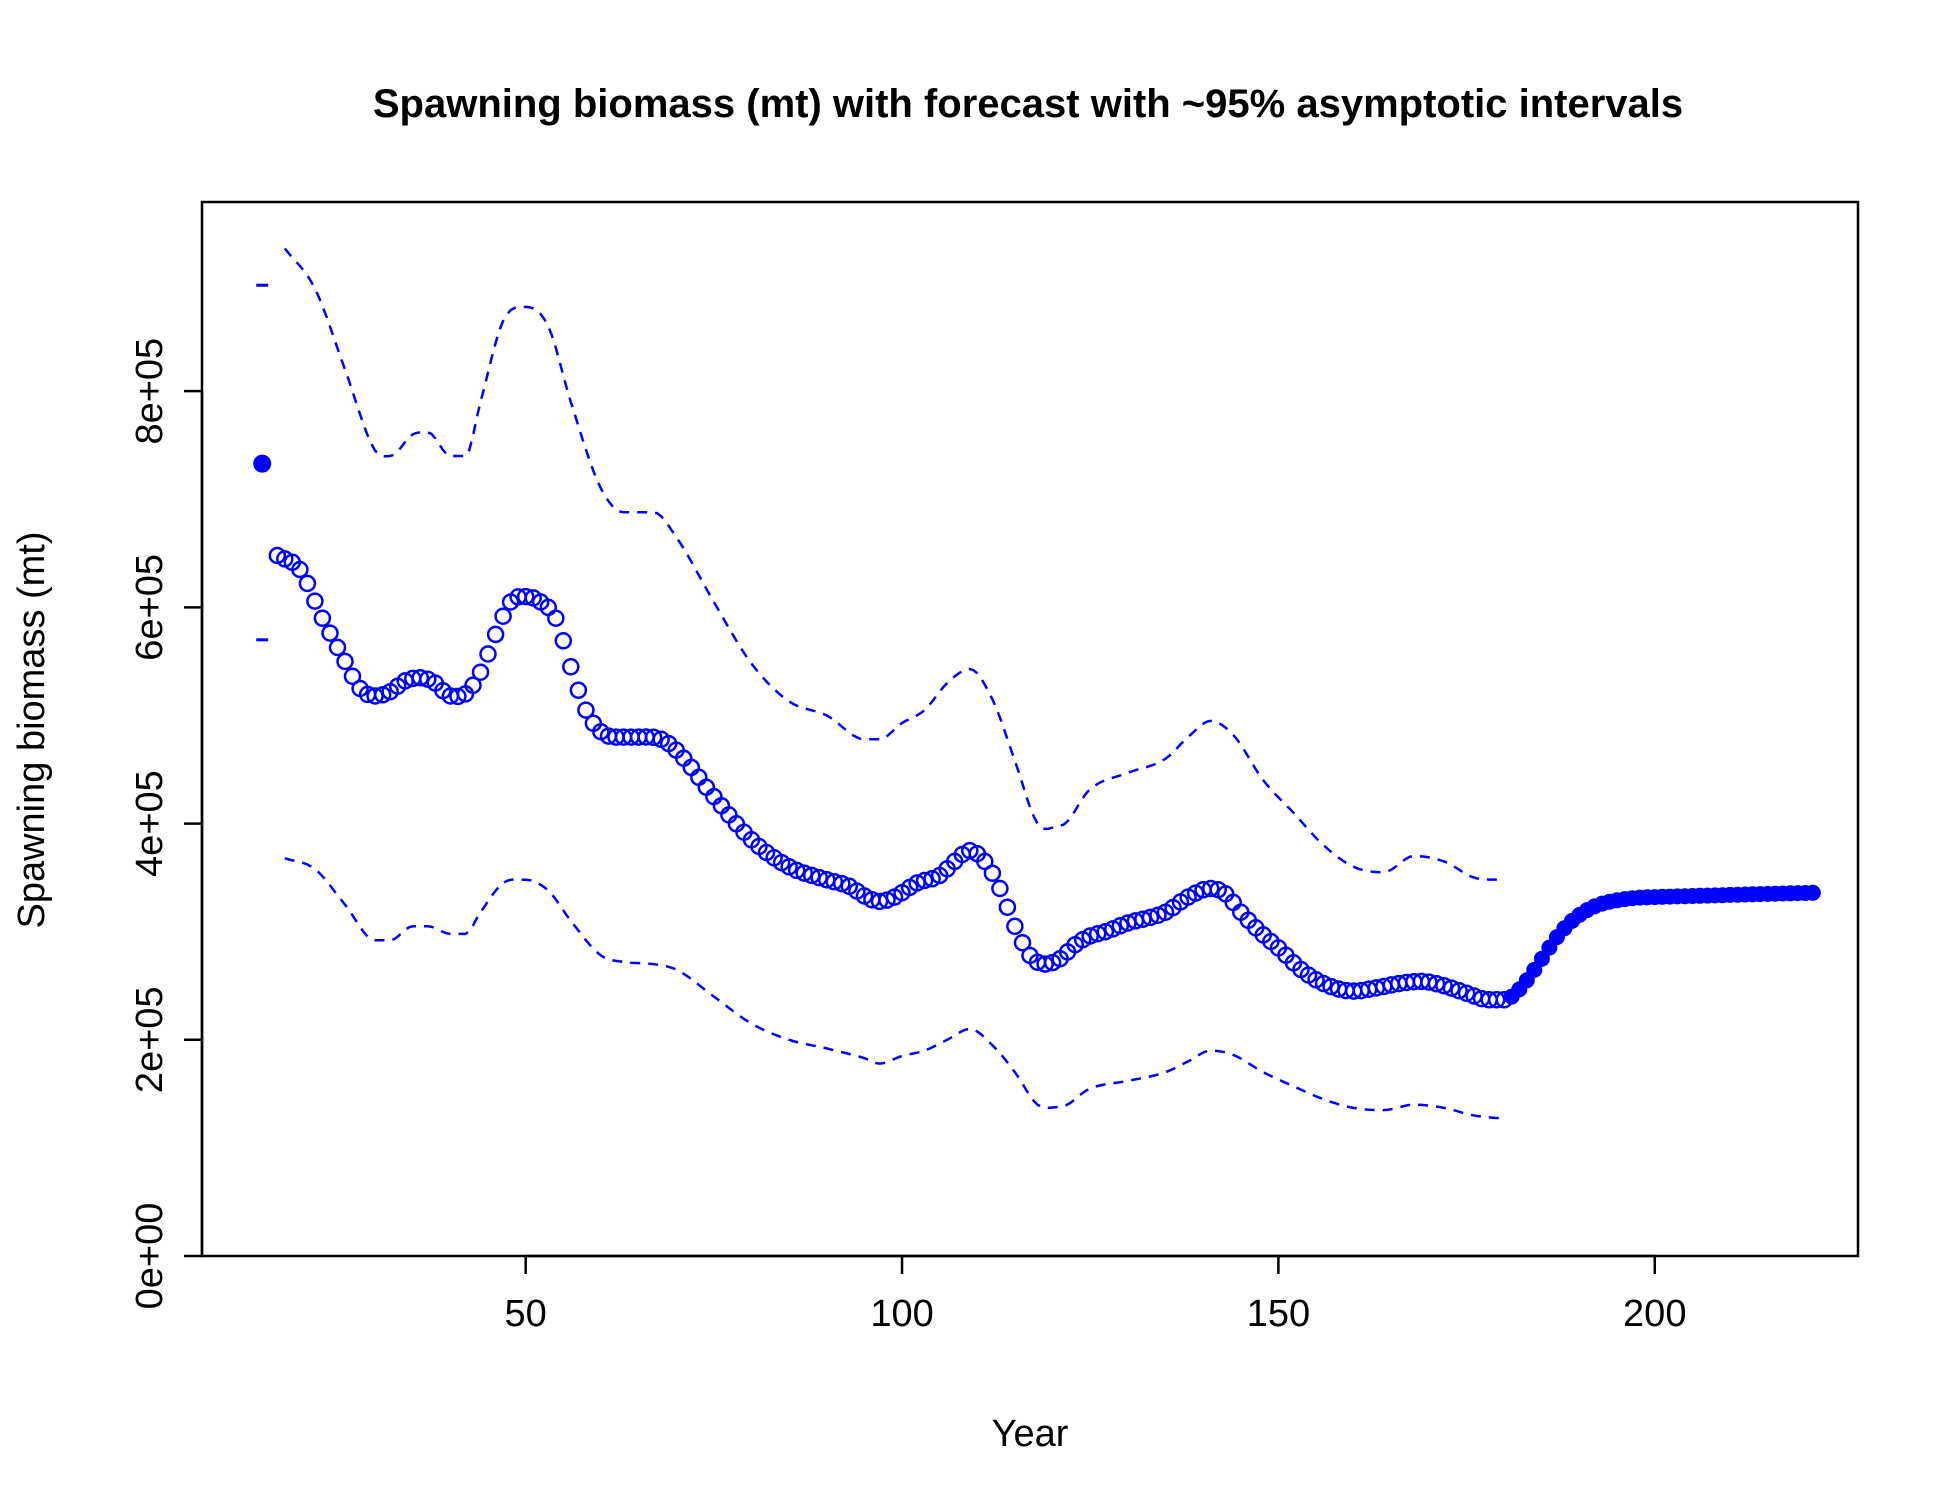  What do you see at coordinates (150, 607) in the screenshot?
I see `y-tick-label: 6e+05` at bounding box center [150, 607].